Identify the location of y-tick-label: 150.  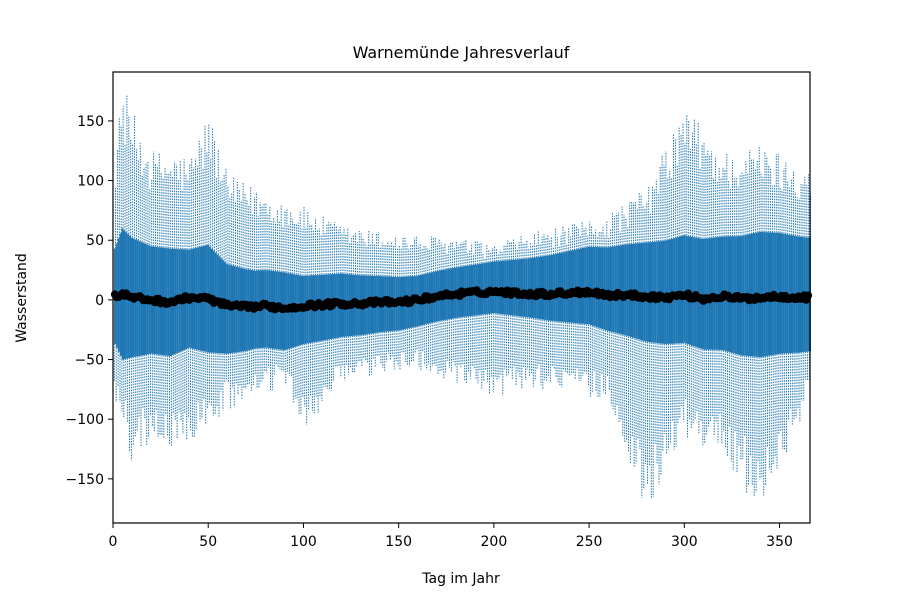
(90, 122).